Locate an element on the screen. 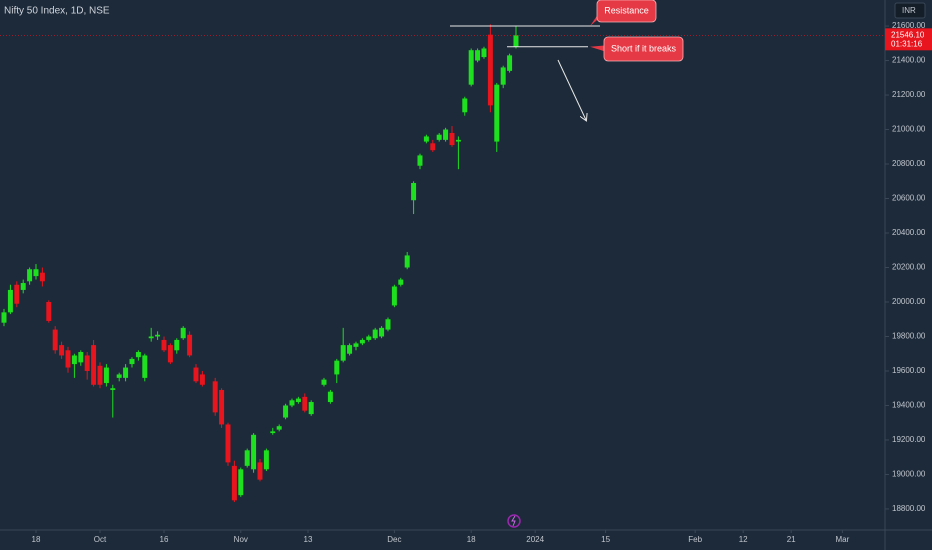 Image resolution: width=932 pixels, height=550 pixels. y-tick-label: 20200.00 is located at coordinates (909, 267).